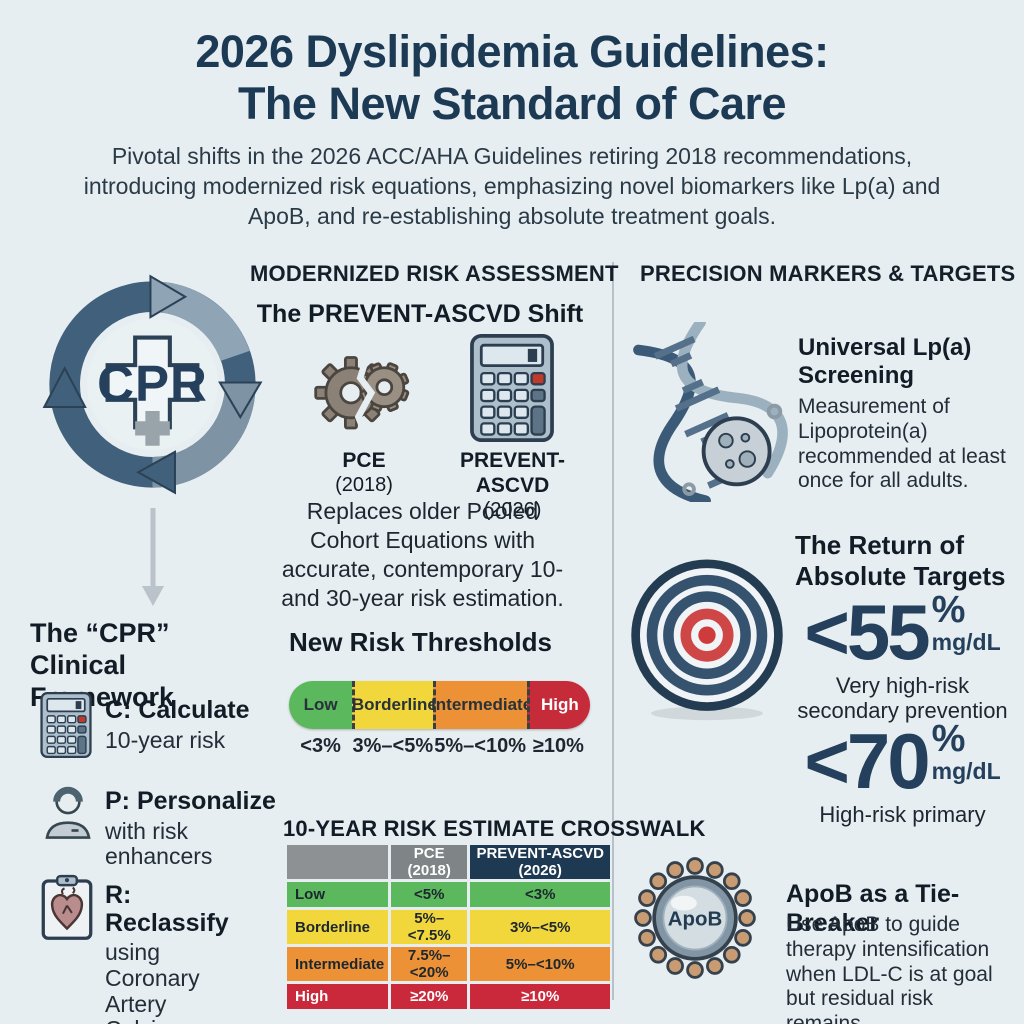  I want to click on goal-value: <55, so click(867, 632).